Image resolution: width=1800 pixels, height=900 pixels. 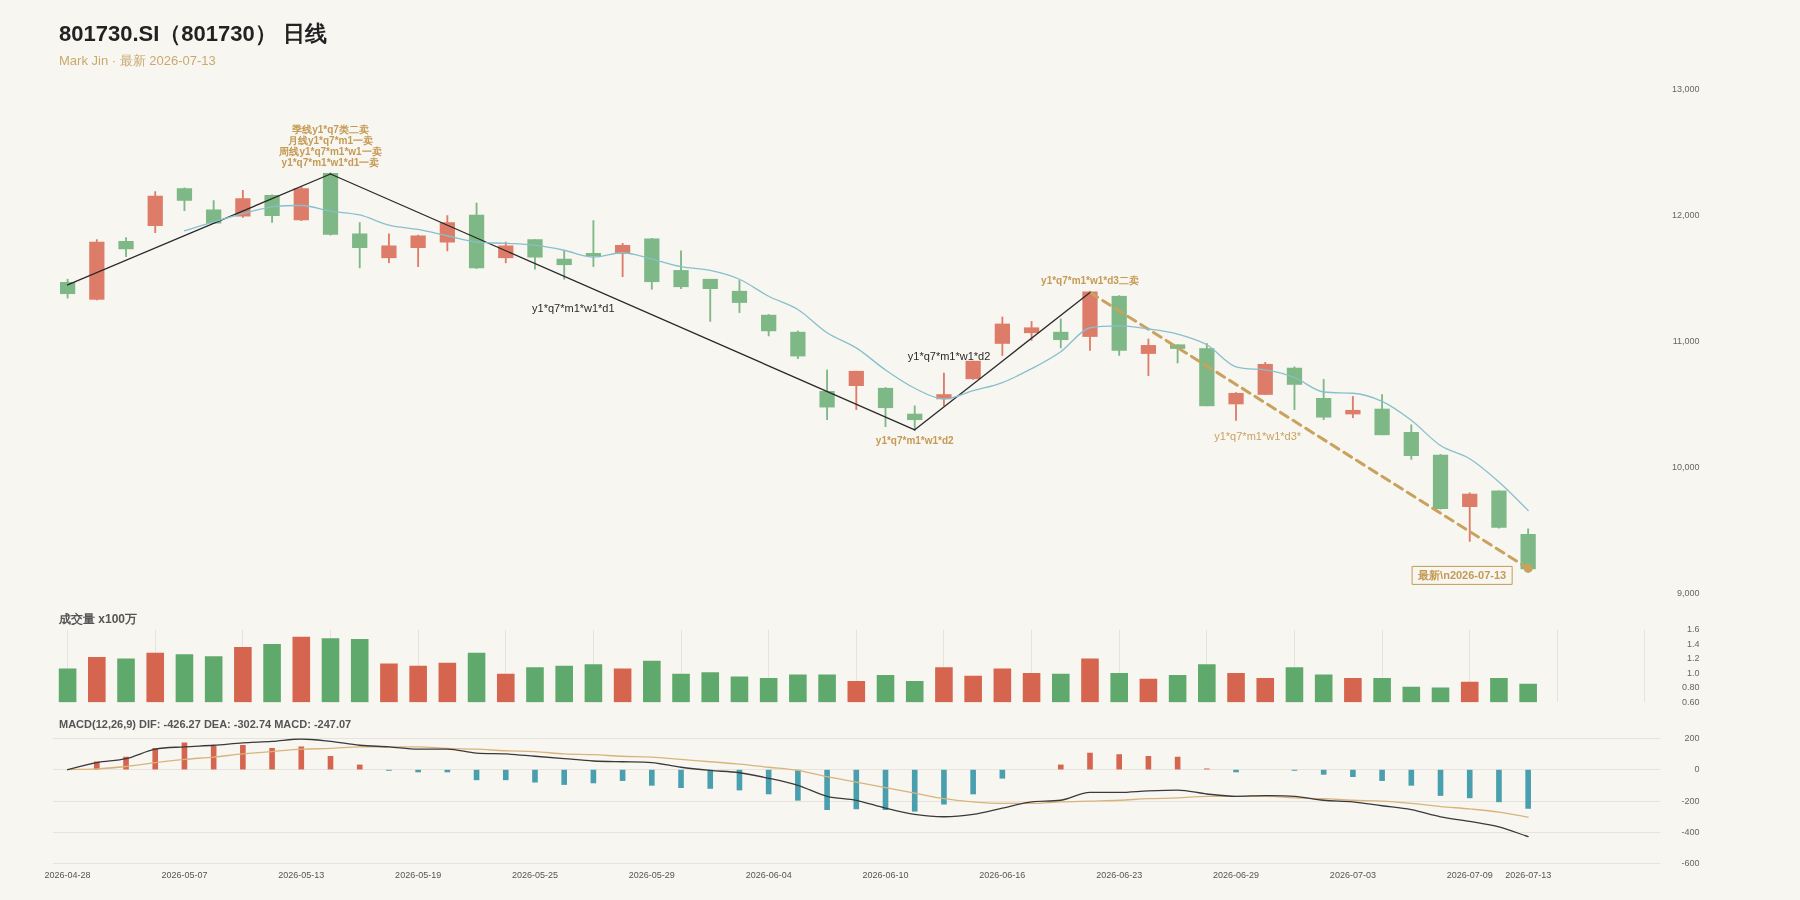 I want to click on x-tick-label: 2026-07-09, so click(x=1469, y=874).